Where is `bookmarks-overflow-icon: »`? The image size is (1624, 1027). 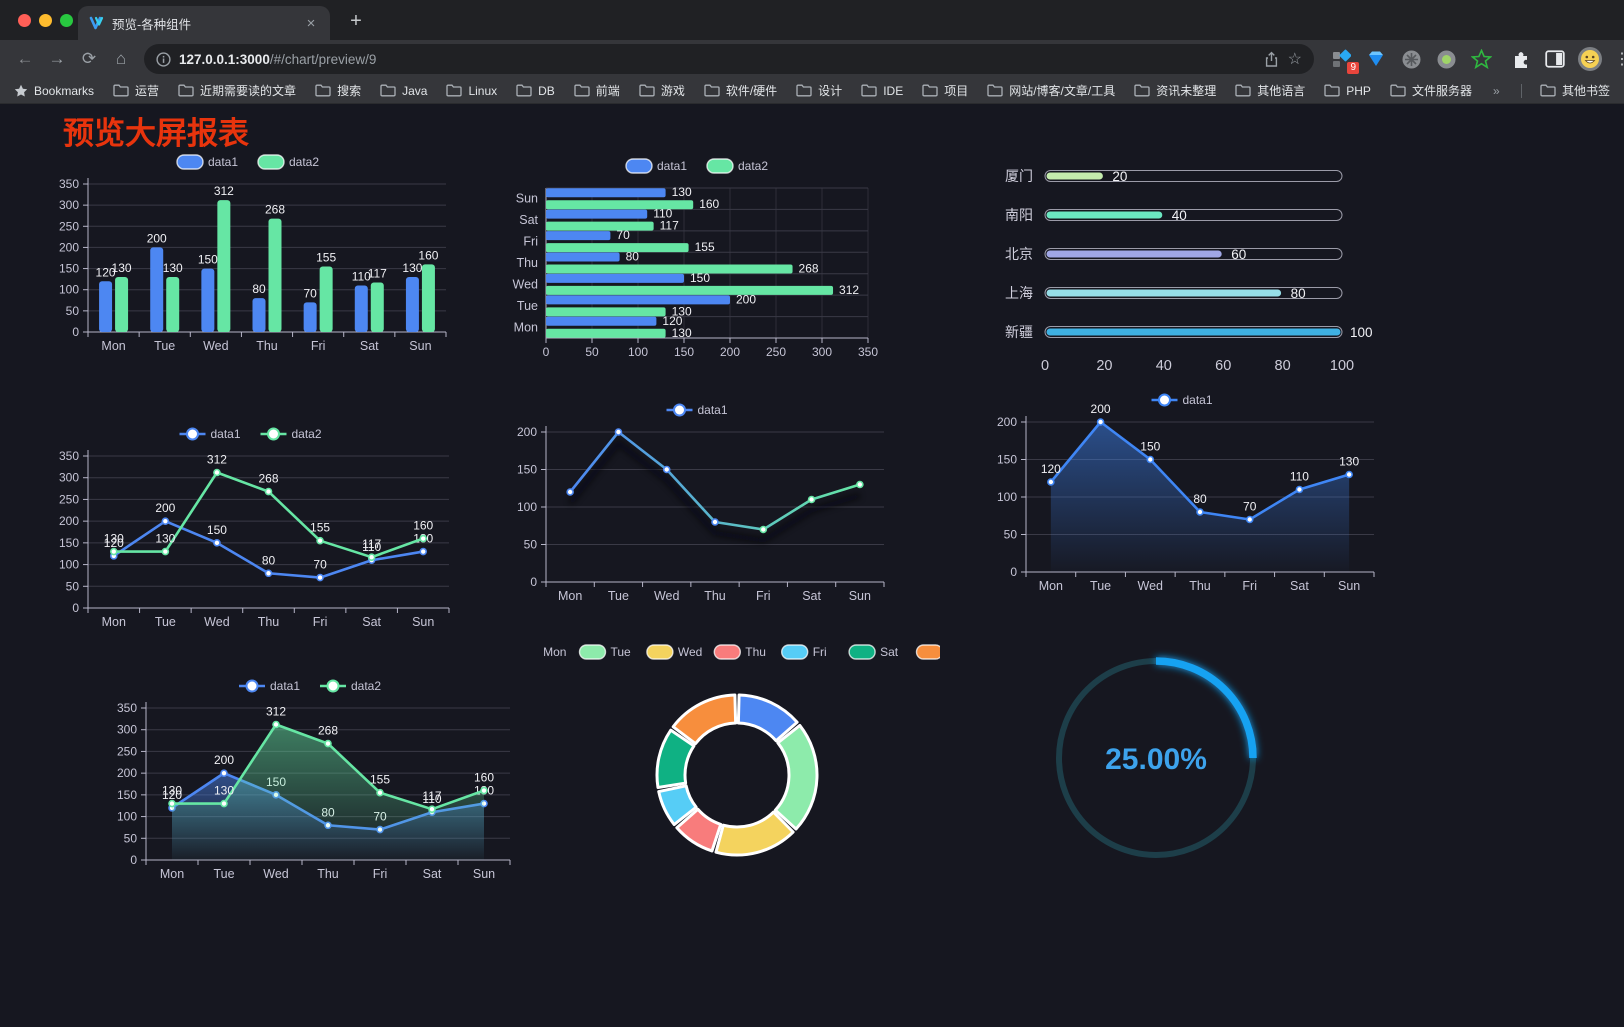
bookmarks-overflow-icon: » is located at coordinates (1496, 90).